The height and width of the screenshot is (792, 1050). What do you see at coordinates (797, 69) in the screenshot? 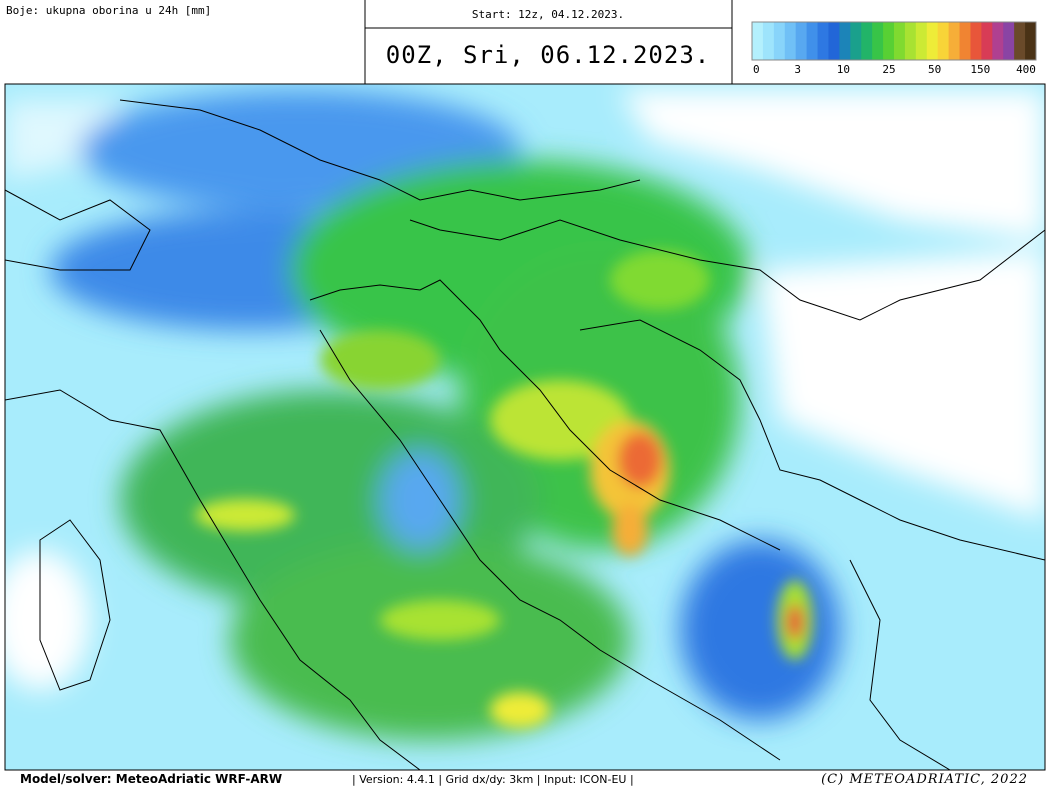
I see `colorbar-label: 3` at bounding box center [797, 69].